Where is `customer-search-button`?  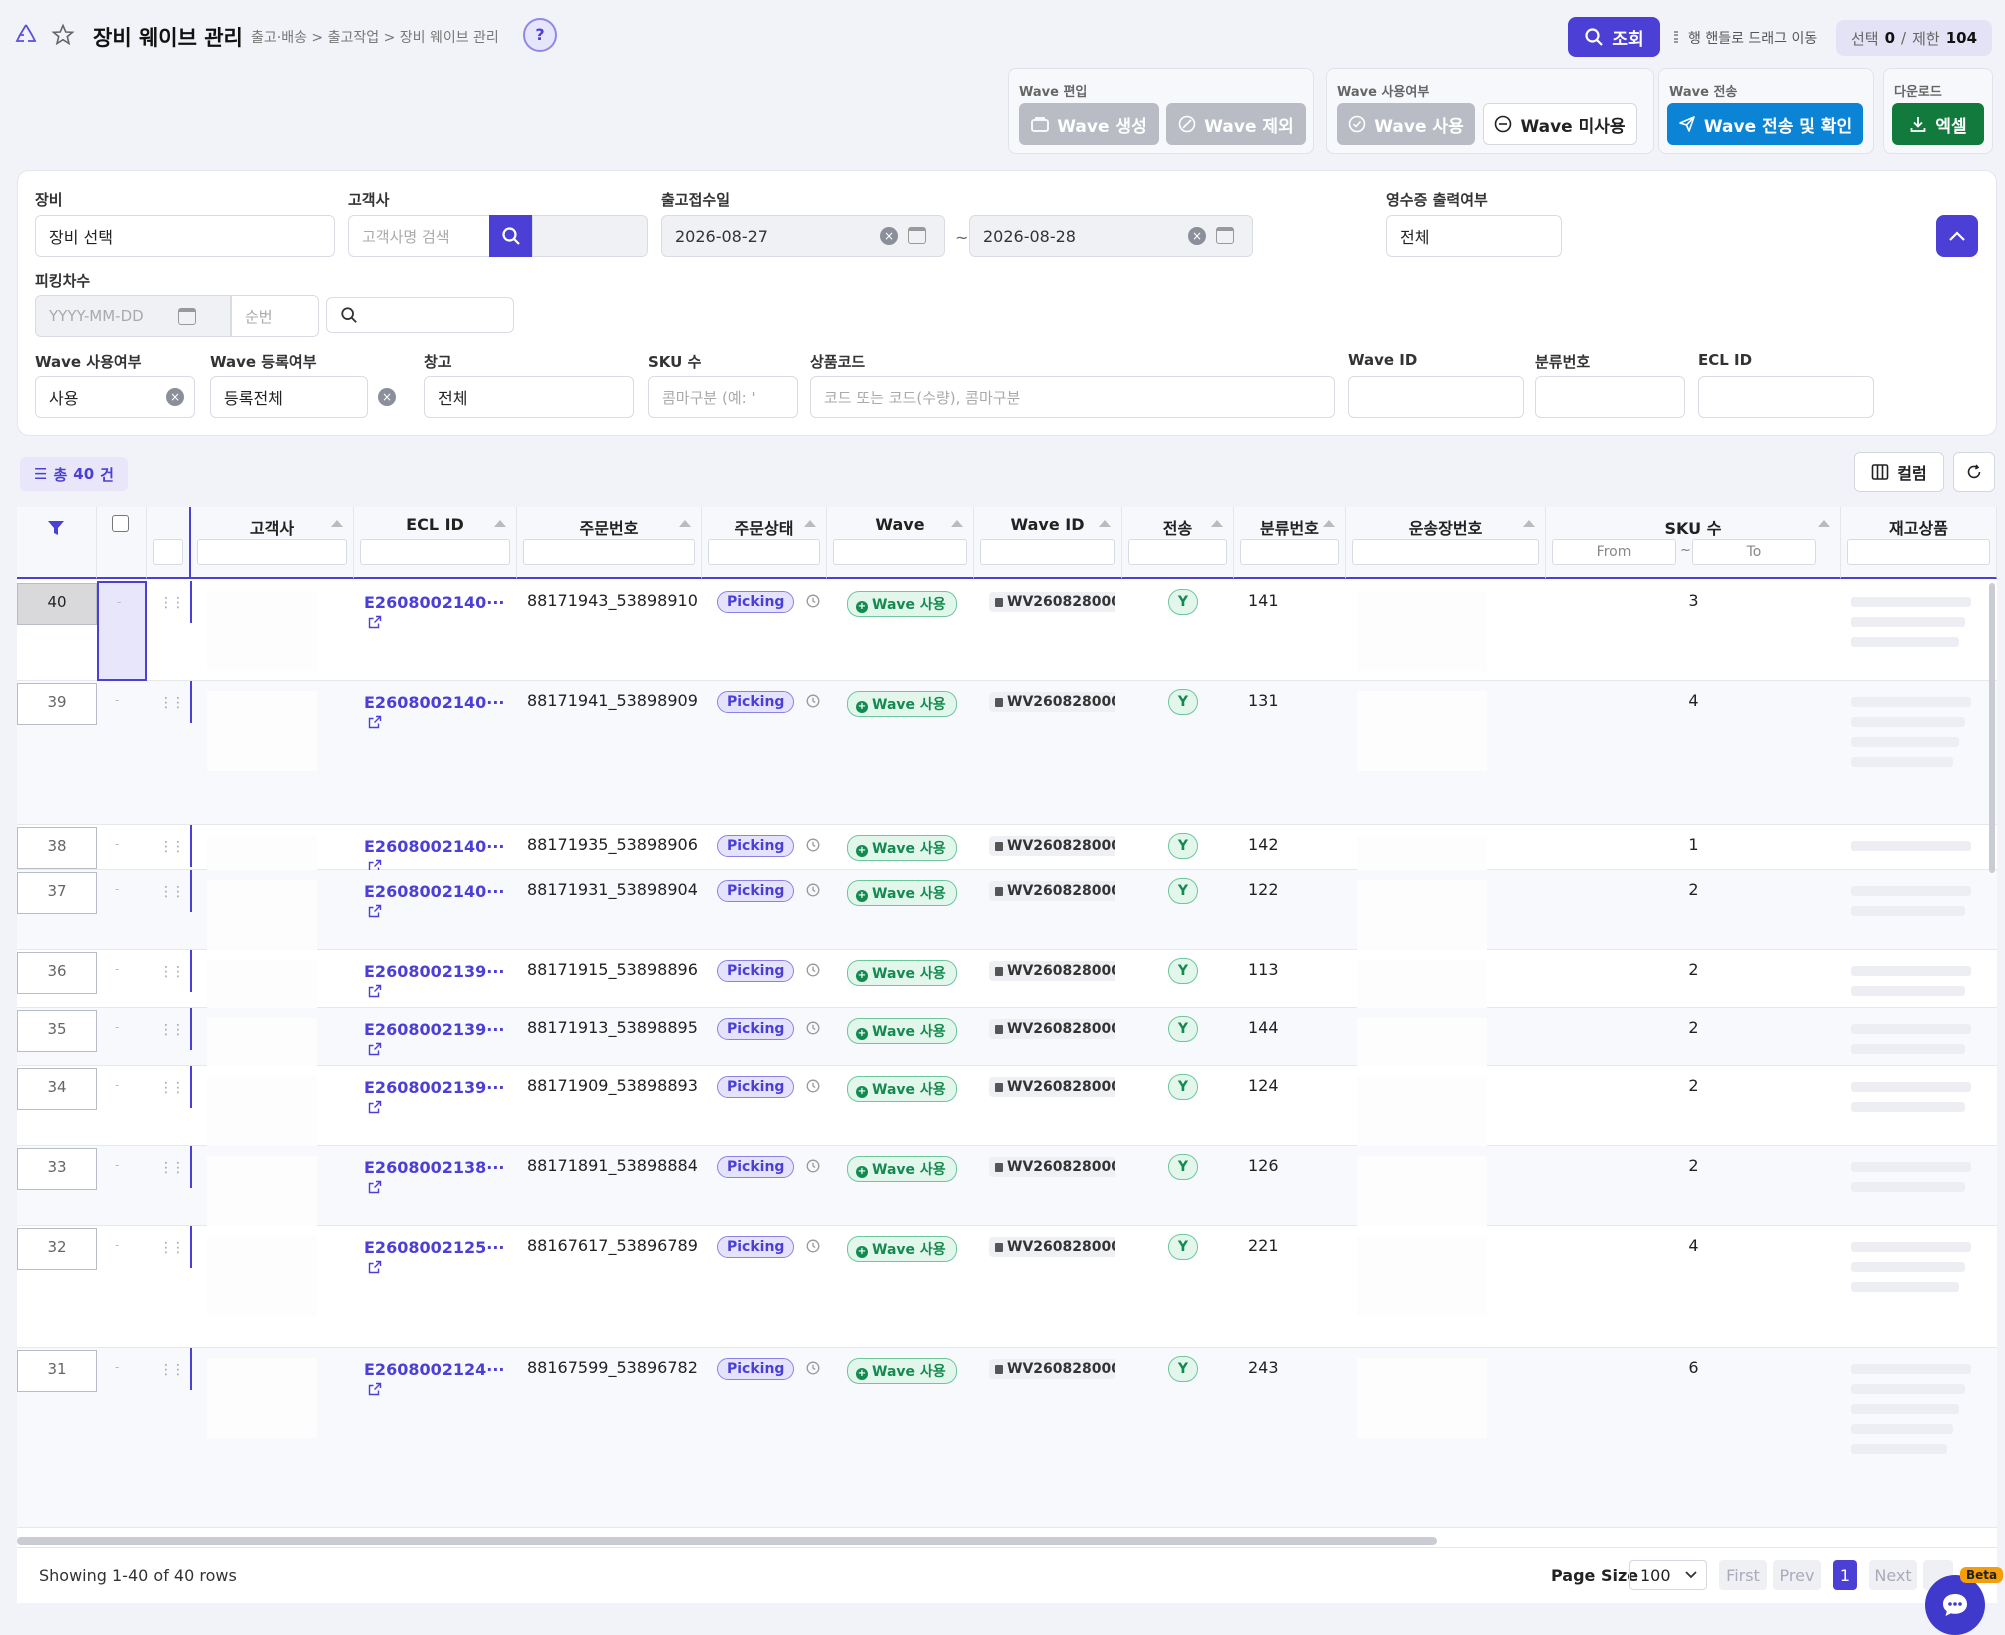 customer-search-button is located at coordinates (510, 236).